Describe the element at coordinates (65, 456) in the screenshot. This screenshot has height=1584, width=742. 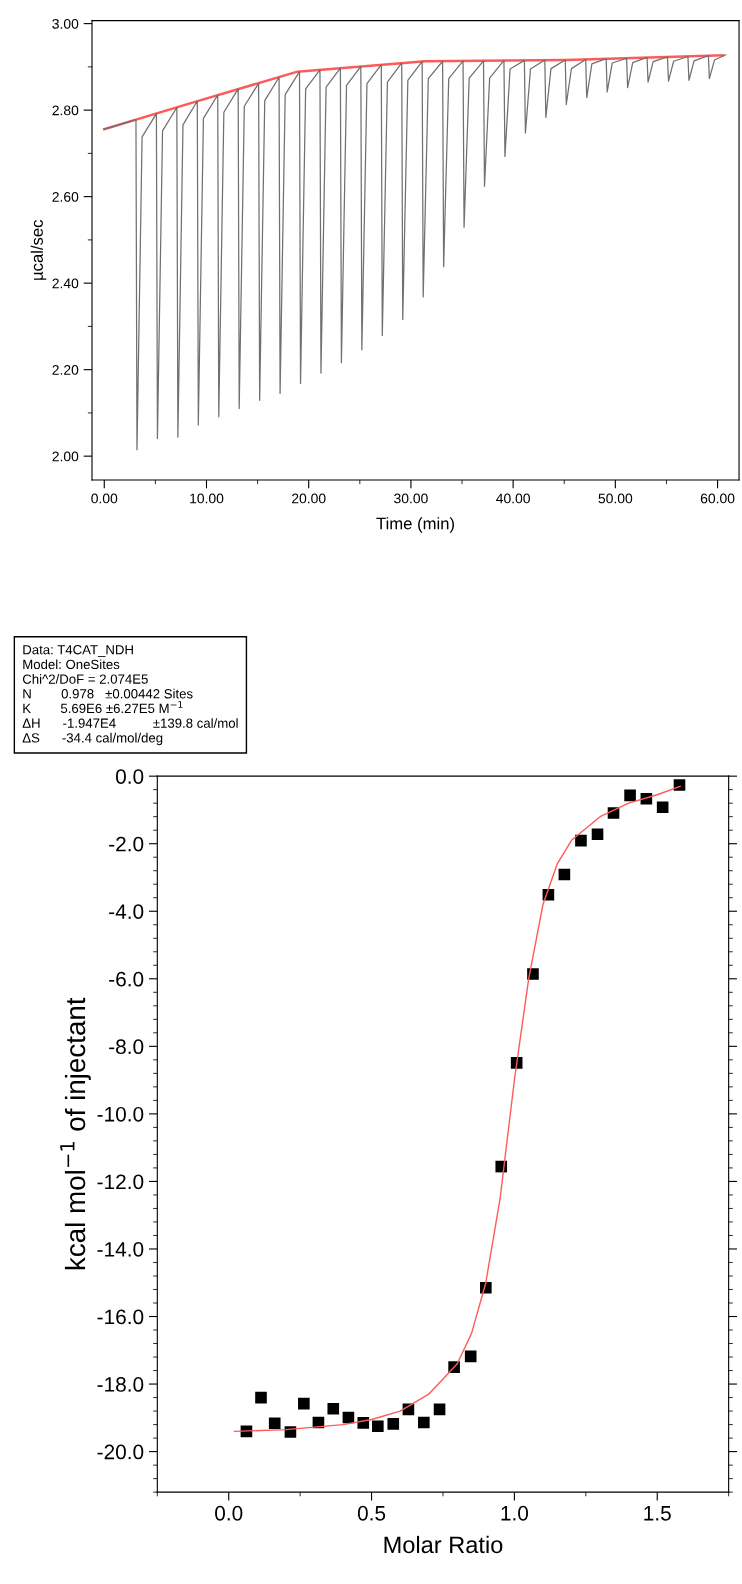
I see `y-tick-label: 2.00` at that location.